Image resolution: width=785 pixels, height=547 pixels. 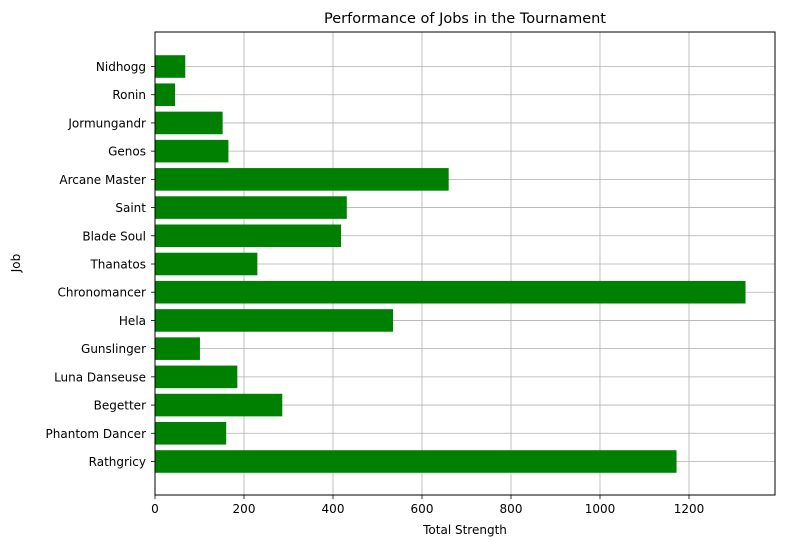 I want to click on x-tick-label: 1000, so click(x=600, y=509).